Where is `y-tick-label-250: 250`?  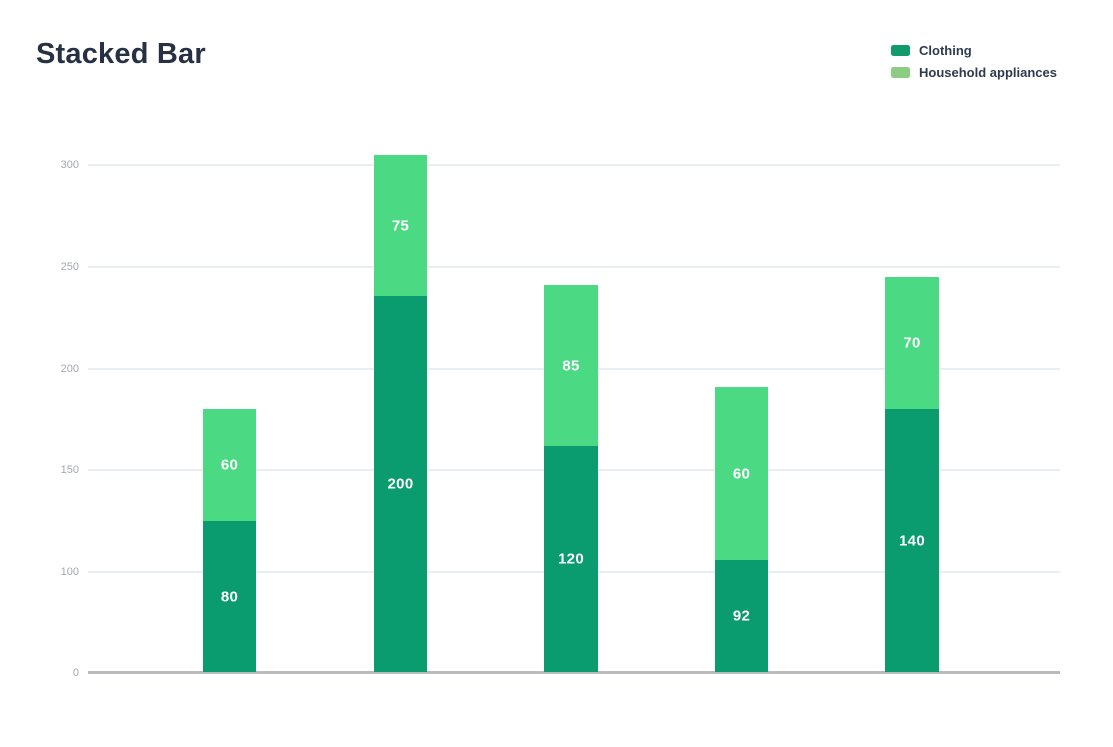 y-tick-label-250: 250 is located at coordinates (69, 267).